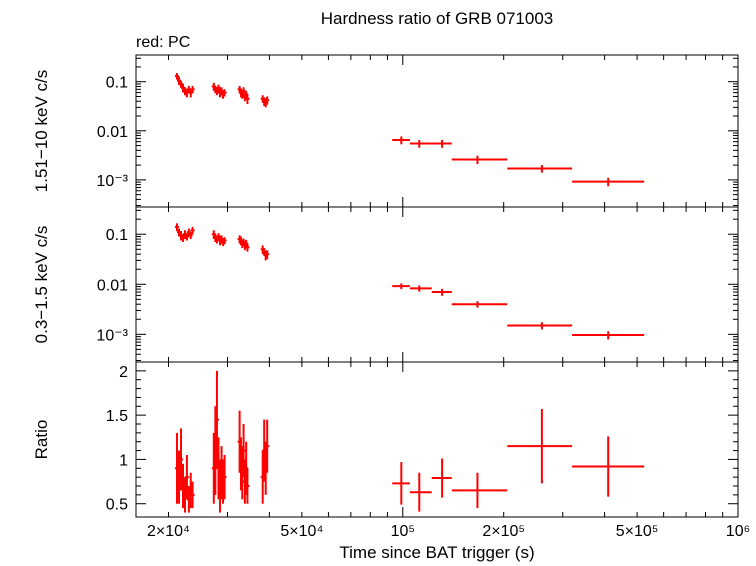 Image resolution: width=756 pixels, height=566 pixels. What do you see at coordinates (437, 18) in the screenshot?
I see `chart-title: Hardness ratio of GRB 071003` at bounding box center [437, 18].